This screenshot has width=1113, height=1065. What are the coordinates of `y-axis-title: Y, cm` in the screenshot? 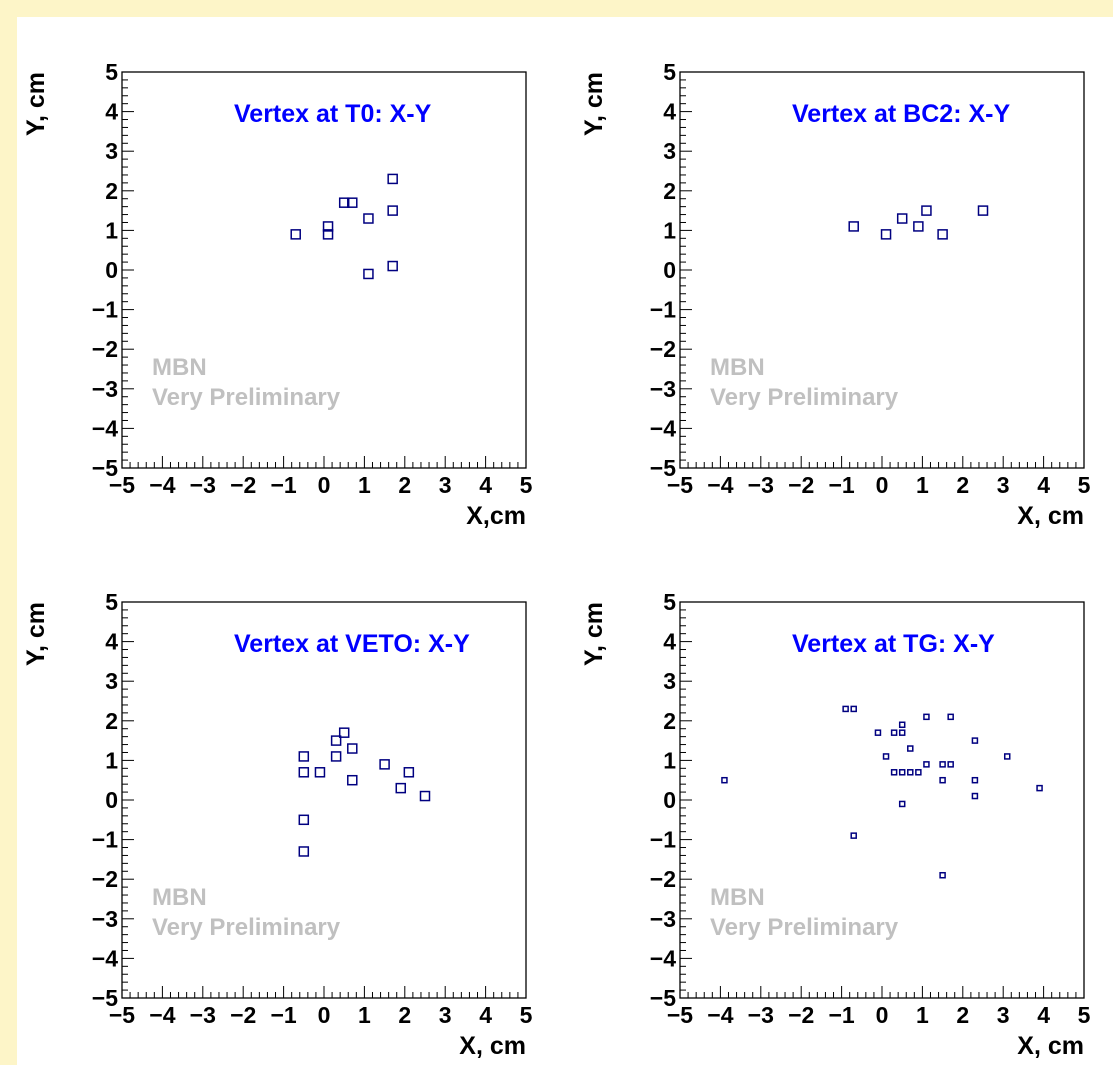 It's located at (594, 634).